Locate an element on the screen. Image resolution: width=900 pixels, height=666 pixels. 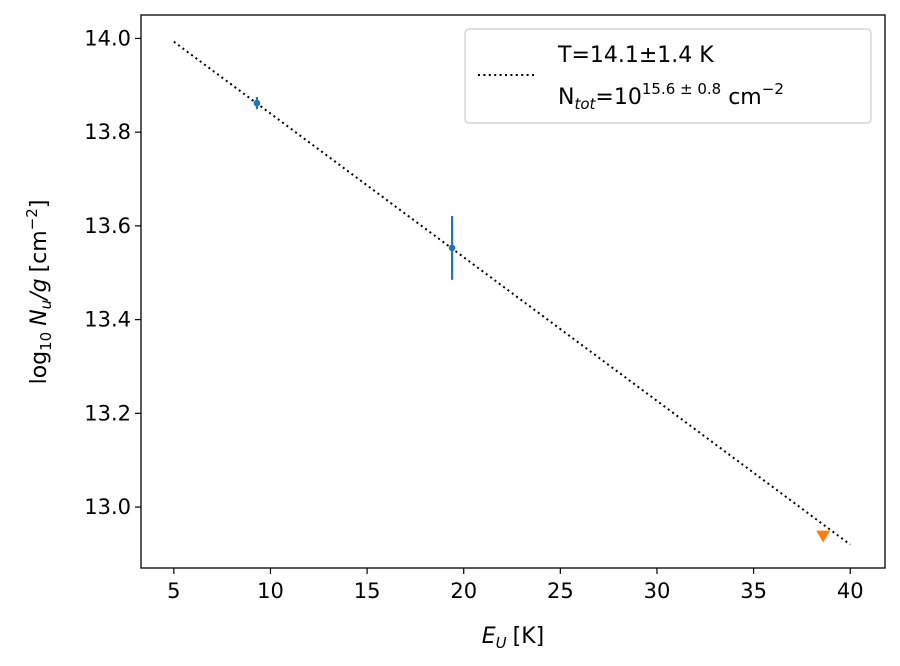
x-axis: 5 10 15 20 25 30 35 40 is located at coordinates (515, 585).